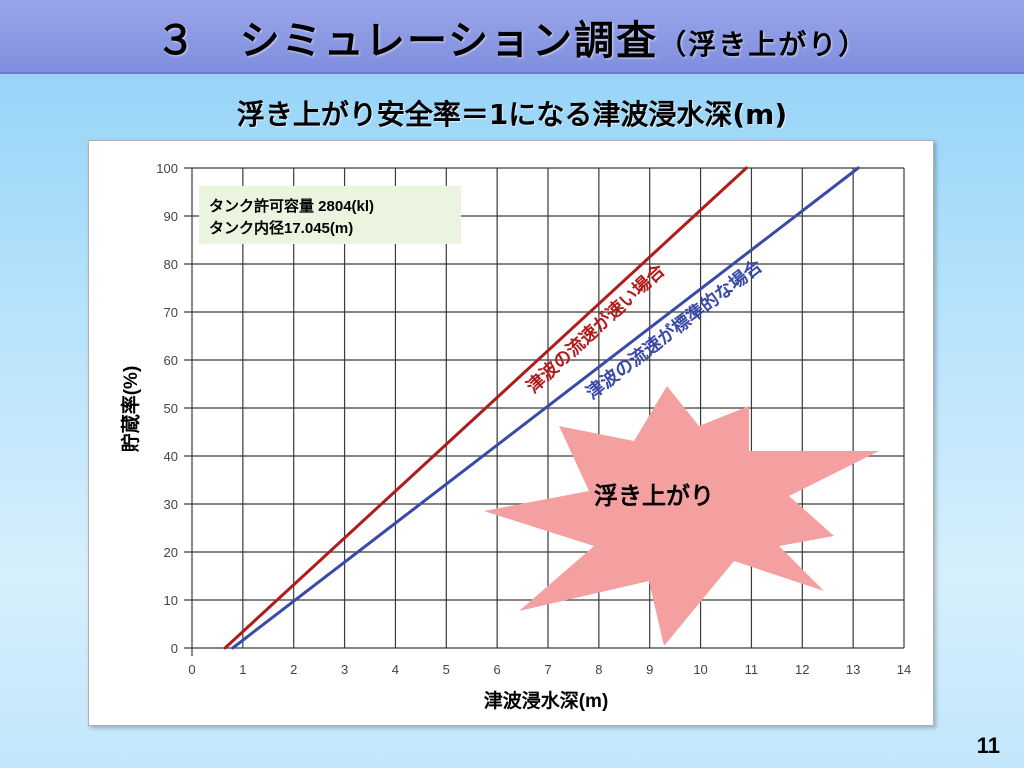 This screenshot has height=768, width=1024. Describe the element at coordinates (171, 456) in the screenshot. I see `y-tick-label: 40` at that location.